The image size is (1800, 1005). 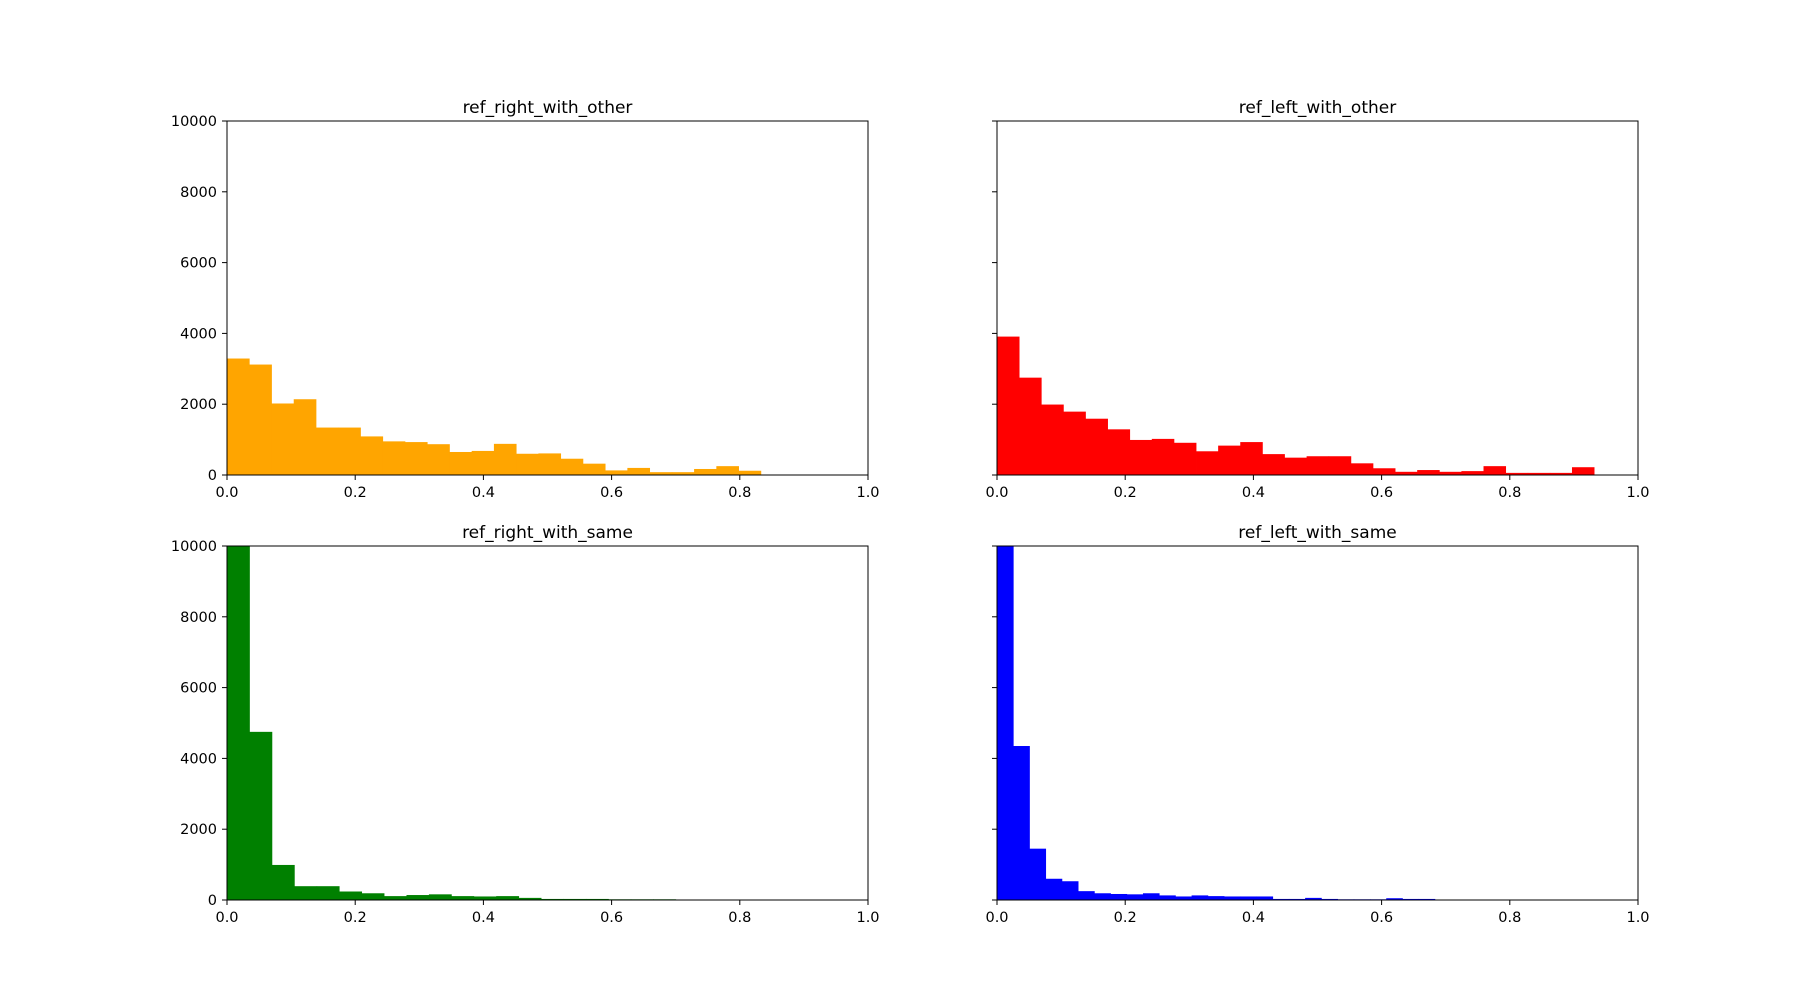 I want to click on subplot-title: ref_right_with_other, so click(x=548, y=108).